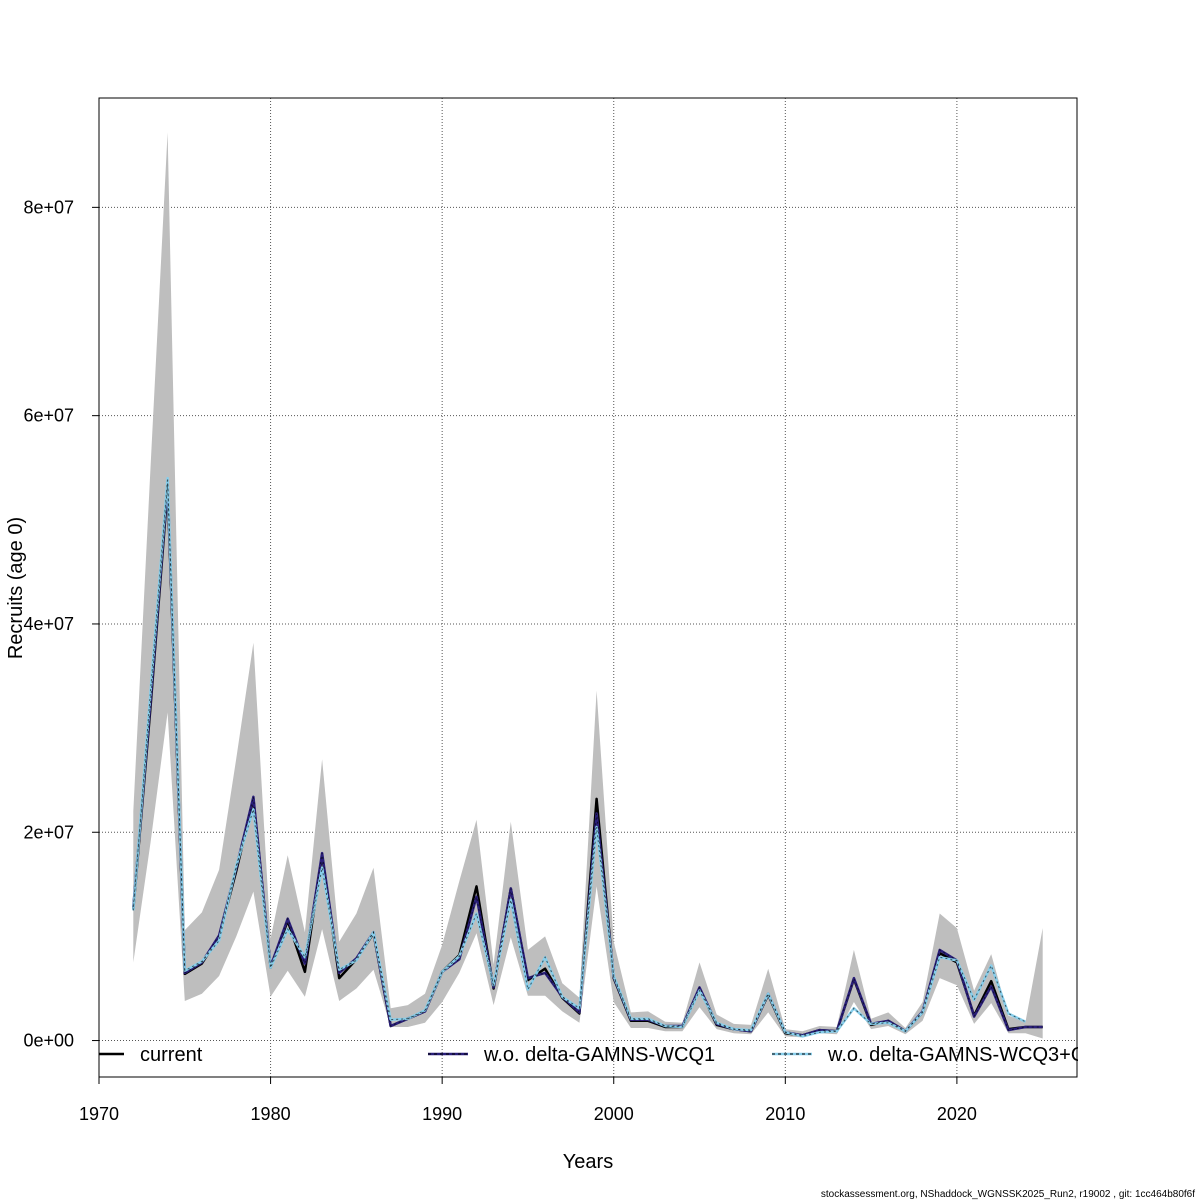  What do you see at coordinates (48, 1041) in the screenshot?
I see `y-tick-label: 0e+00` at bounding box center [48, 1041].